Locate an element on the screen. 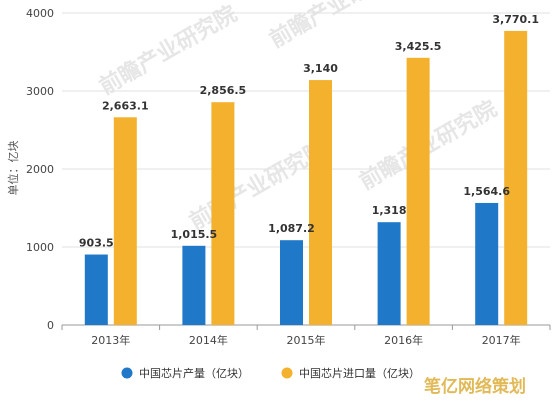 The width and height of the screenshot is (559, 405). y-tick-label: 2000 is located at coordinates (40, 169).